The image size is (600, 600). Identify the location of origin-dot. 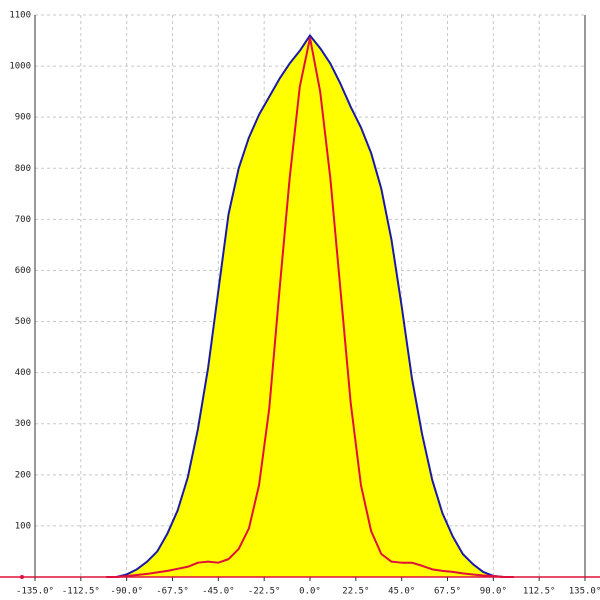
(22, 577).